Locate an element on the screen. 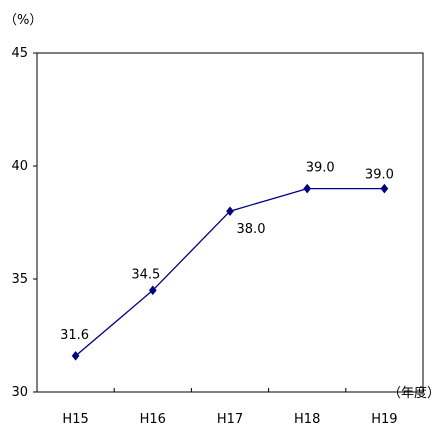  x-unit-label: （年度） is located at coordinates (414, 393).